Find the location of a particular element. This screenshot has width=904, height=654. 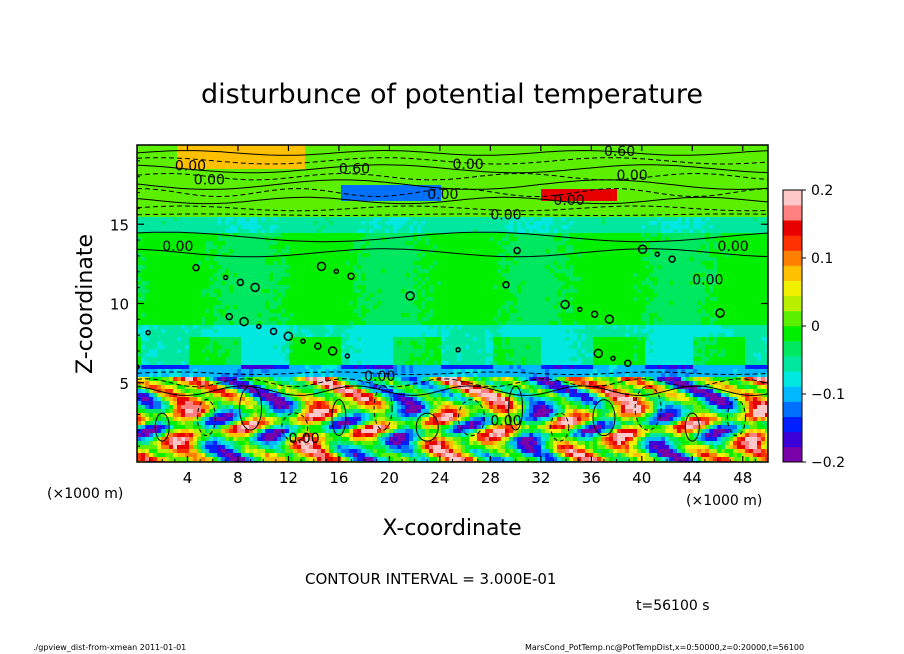

y-axis-label: Z-coordinate is located at coordinates (85, 304).